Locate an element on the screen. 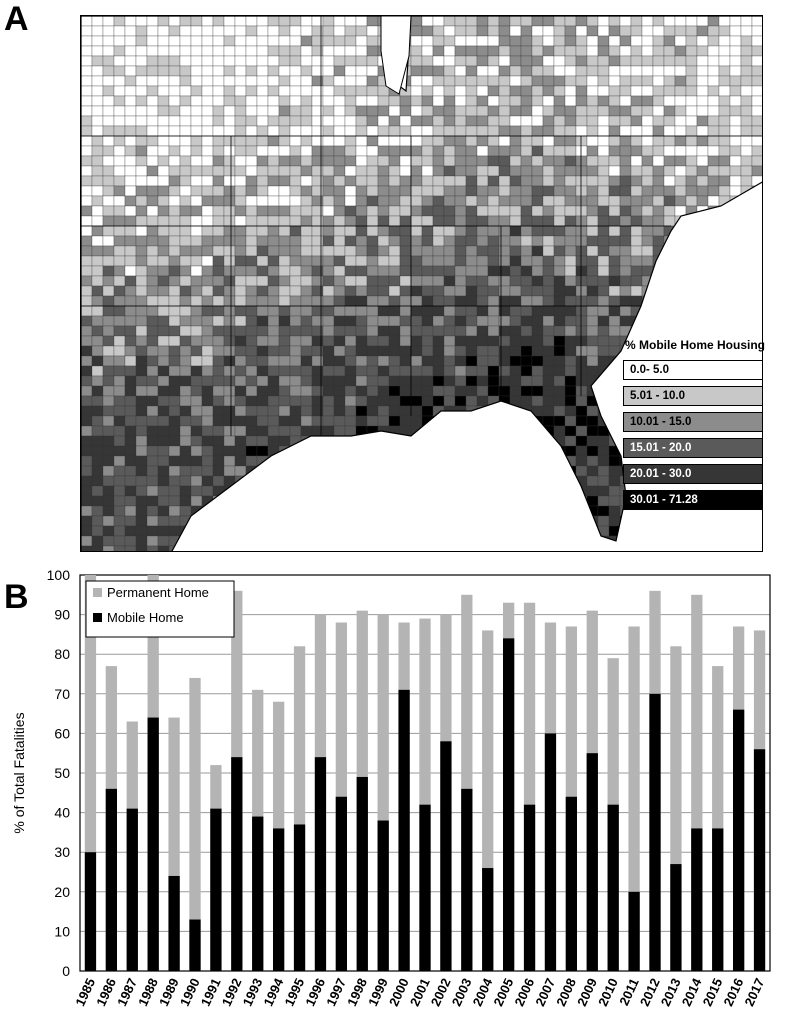 This screenshot has height=1024, width=790. bar-mobile-home-1992 is located at coordinates (237, 864).